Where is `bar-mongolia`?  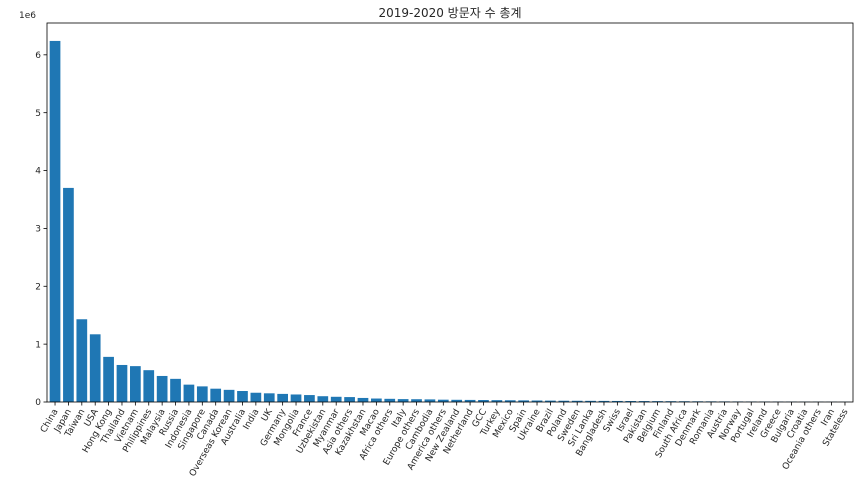 bar-mongolia is located at coordinates (296, 398).